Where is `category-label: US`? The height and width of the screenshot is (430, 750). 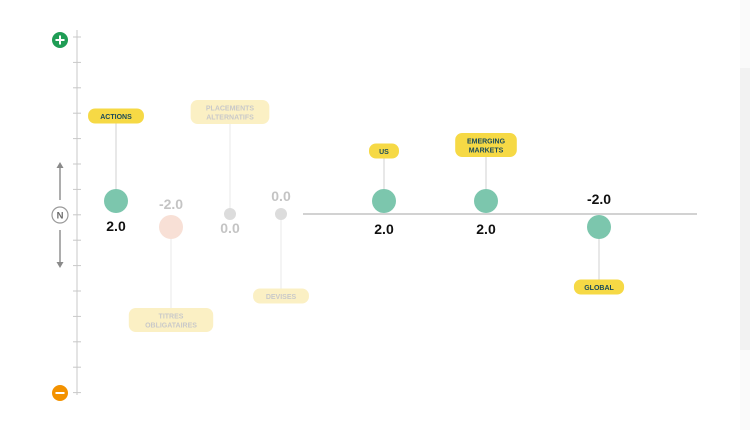 category-label: US is located at coordinates (384, 151).